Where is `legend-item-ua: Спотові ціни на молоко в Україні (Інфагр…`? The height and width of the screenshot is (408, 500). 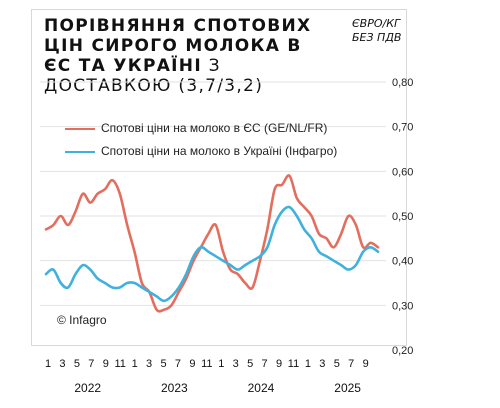 legend-item-ua: Спотові ціни на молоко в Україні (Інфагр… is located at coordinates (201, 151).